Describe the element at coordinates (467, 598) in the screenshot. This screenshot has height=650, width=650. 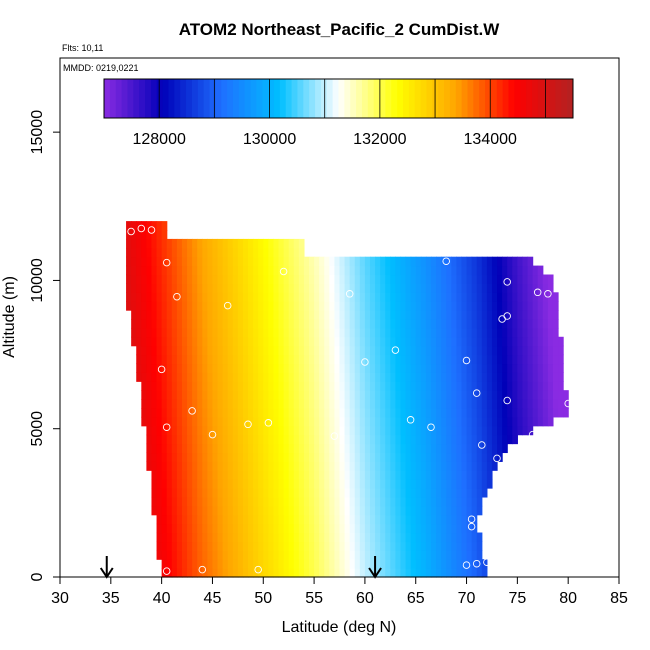
I see `x-tick-label: 70` at that location.